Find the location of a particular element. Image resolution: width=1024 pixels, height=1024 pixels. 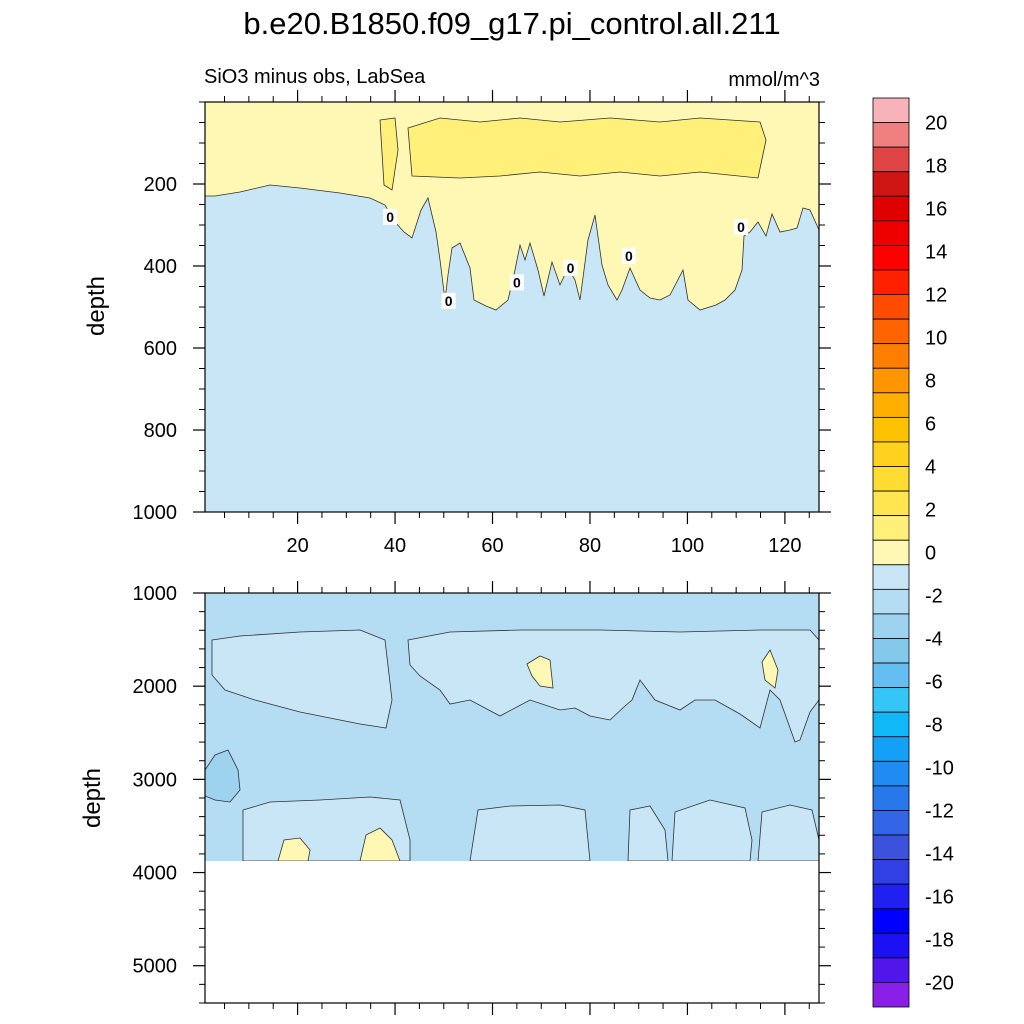

colorbar-label: 12 is located at coordinates (936, 296).